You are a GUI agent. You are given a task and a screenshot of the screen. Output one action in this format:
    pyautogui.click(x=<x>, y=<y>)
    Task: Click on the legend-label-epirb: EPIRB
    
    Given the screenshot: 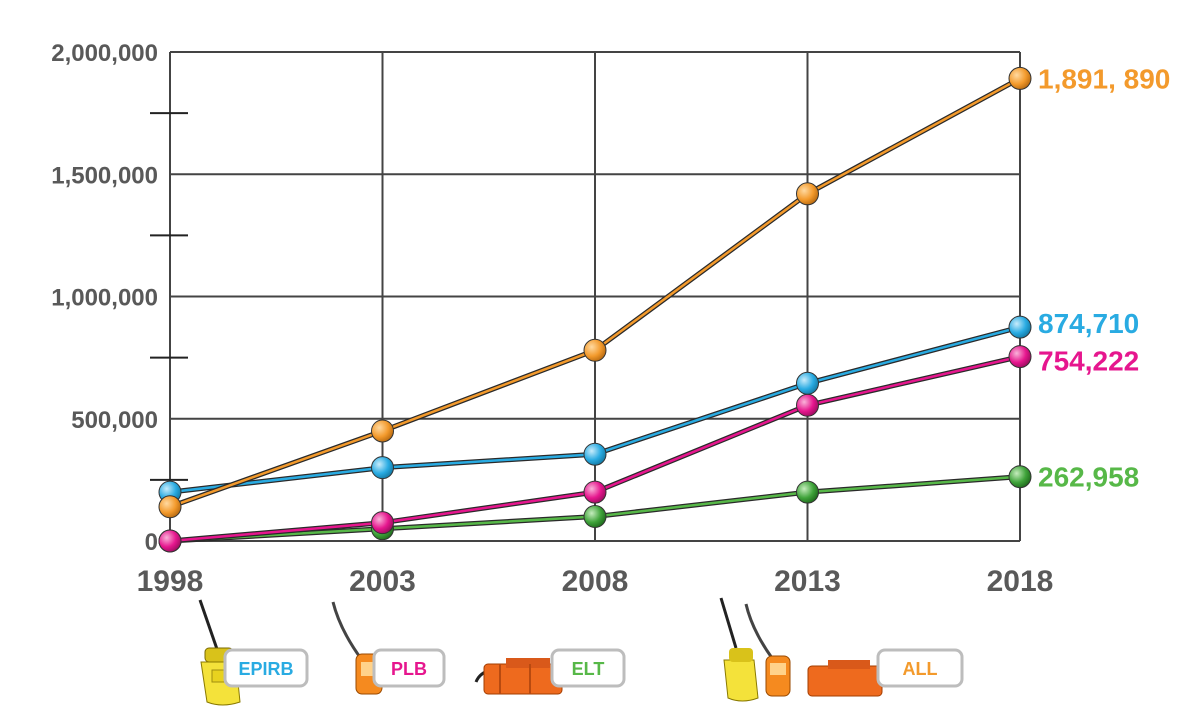 What is the action you would take?
    pyautogui.click(x=265, y=669)
    